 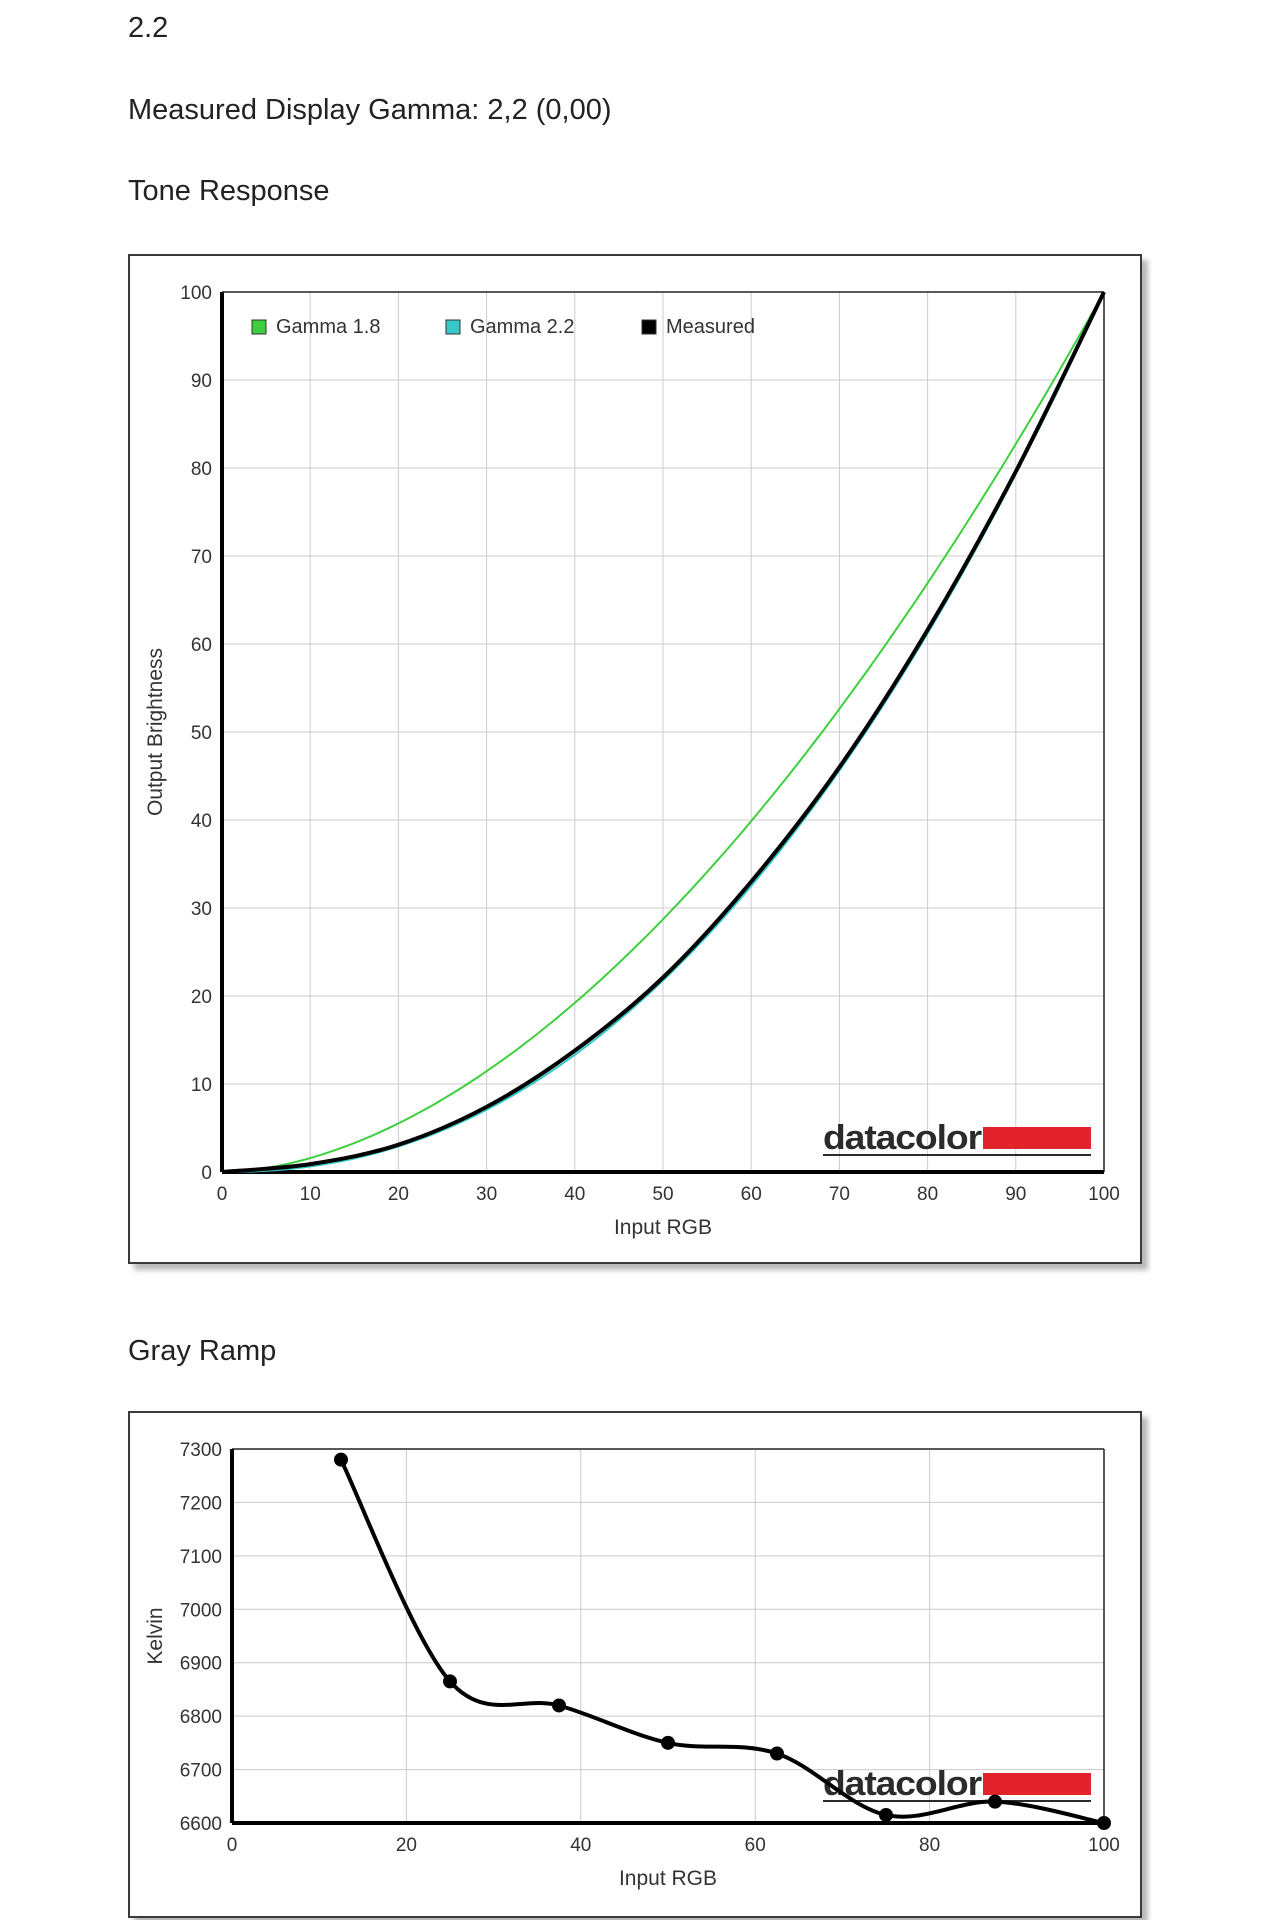 I want to click on x-tick-label: 10, so click(x=310, y=1194).